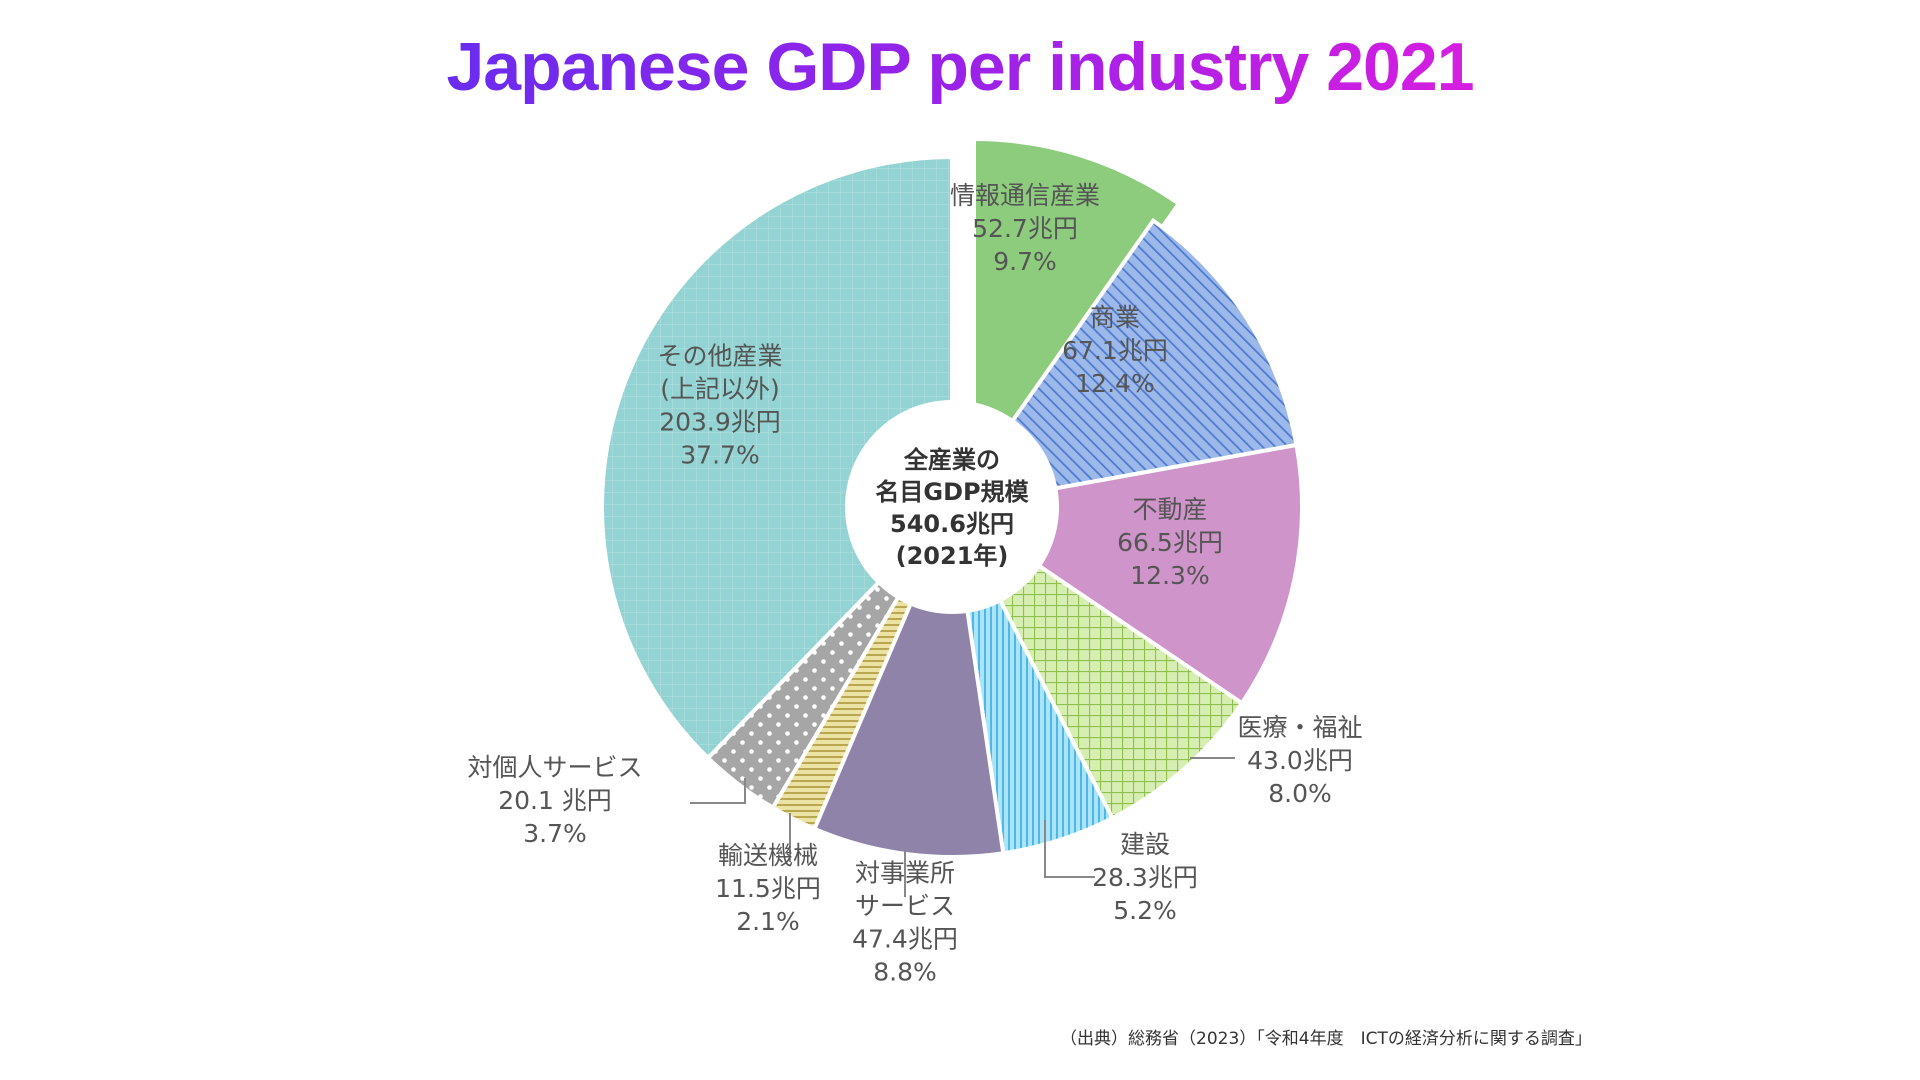 The image size is (1920, 1080). What do you see at coordinates (1069, 849) in the screenshot?
I see `leader-line-construction` at bounding box center [1069, 849].